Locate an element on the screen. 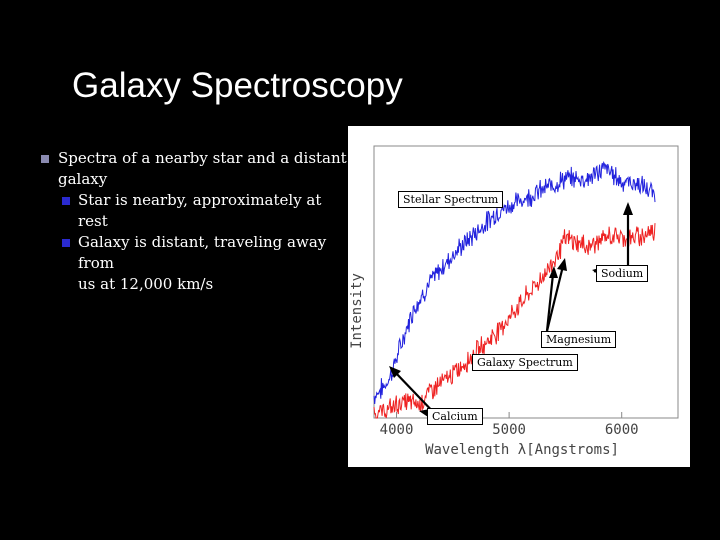 This screenshot has width=720, height=540. x-tick-label: 5000 is located at coordinates (509, 430).